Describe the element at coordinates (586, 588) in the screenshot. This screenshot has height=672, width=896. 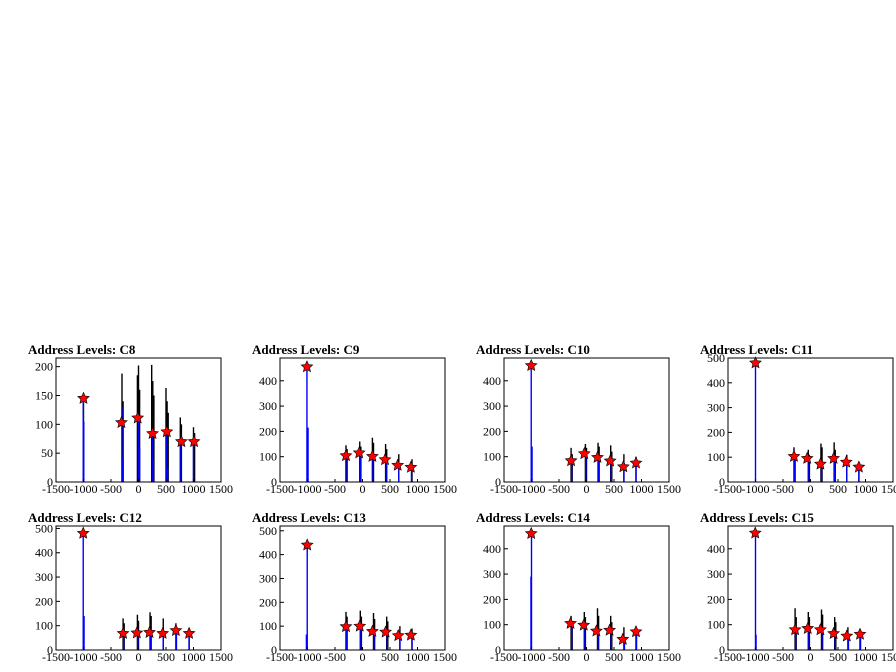
I see `plot-frame` at that location.